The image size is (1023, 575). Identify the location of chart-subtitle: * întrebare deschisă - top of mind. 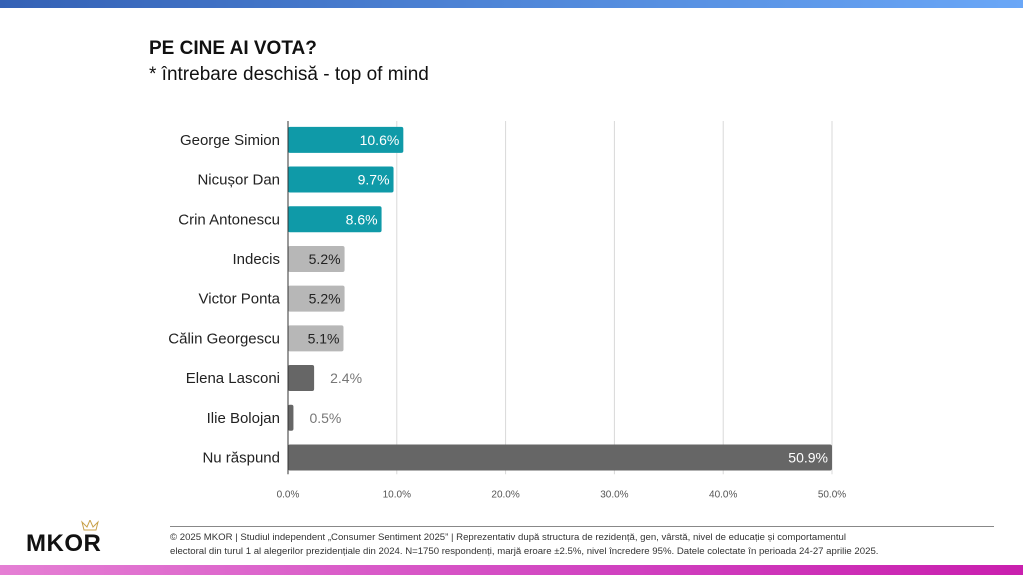
(289, 74).